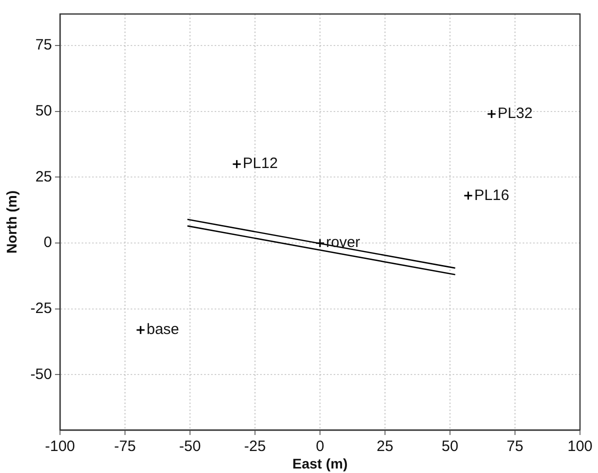 The height and width of the screenshot is (473, 598). I want to click on y-tick-label: 25, so click(43, 177).